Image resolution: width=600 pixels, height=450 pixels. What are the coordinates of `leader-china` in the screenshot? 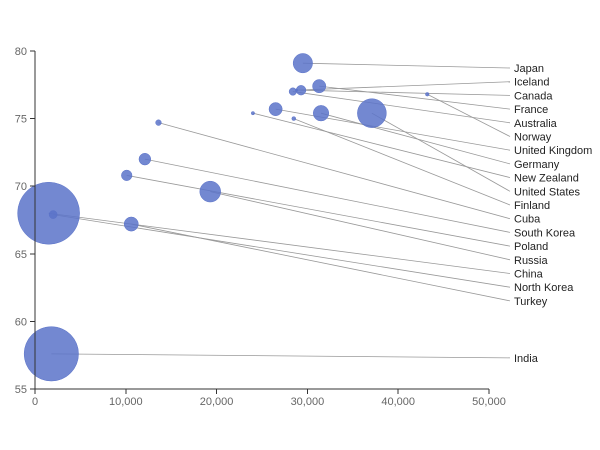 It's located at (279, 243).